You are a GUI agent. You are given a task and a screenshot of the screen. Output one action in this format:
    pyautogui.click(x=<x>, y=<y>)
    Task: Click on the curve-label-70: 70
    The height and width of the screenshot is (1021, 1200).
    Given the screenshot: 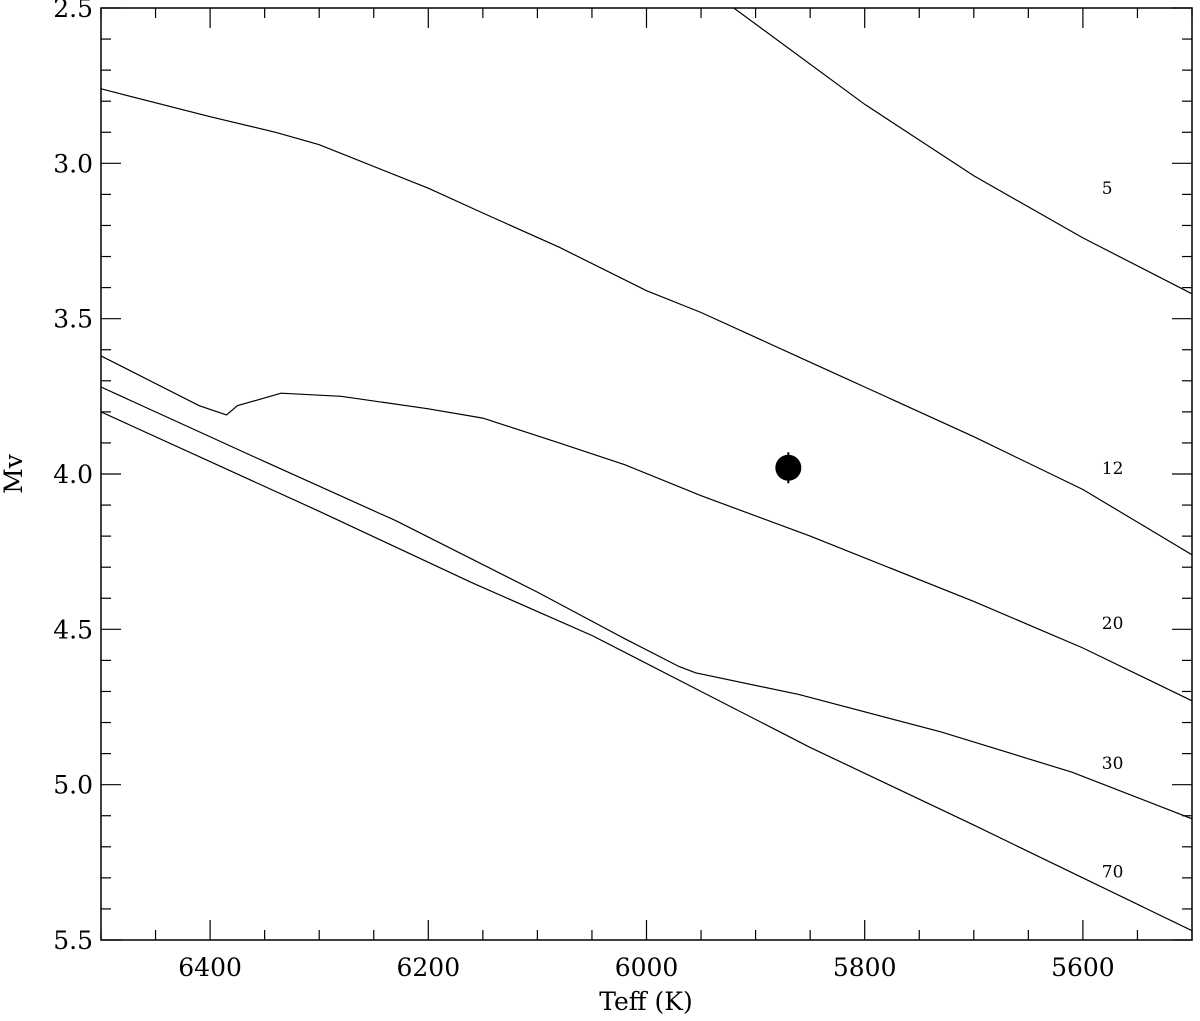 What is the action you would take?
    pyautogui.click(x=1113, y=873)
    